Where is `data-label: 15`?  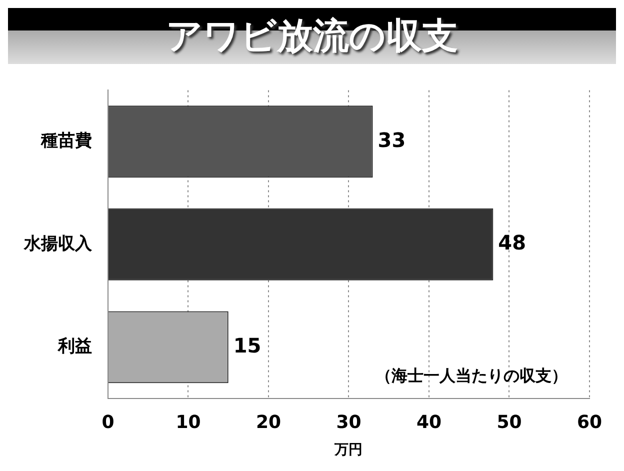 data-label: 15 is located at coordinates (247, 345).